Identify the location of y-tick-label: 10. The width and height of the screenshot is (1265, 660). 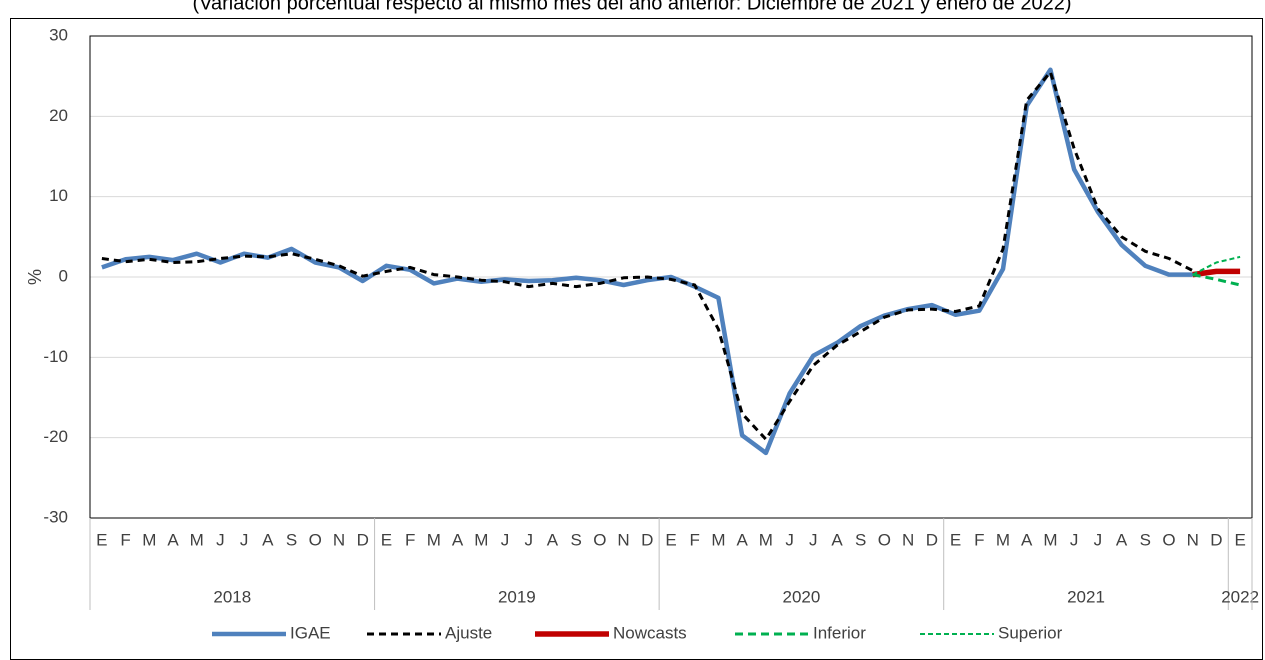
(58, 195).